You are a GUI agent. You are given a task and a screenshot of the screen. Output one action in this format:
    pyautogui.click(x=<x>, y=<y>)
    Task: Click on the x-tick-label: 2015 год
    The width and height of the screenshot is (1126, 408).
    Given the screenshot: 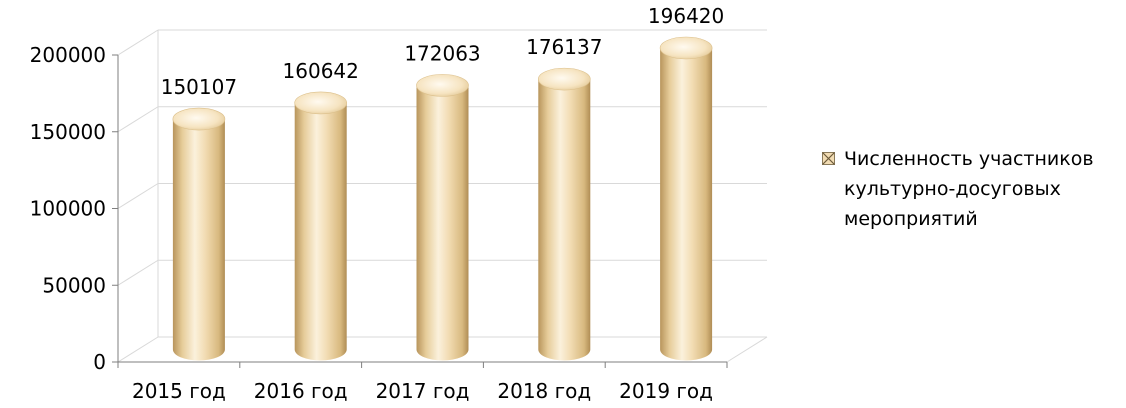 What is the action you would take?
    pyautogui.click(x=179, y=391)
    